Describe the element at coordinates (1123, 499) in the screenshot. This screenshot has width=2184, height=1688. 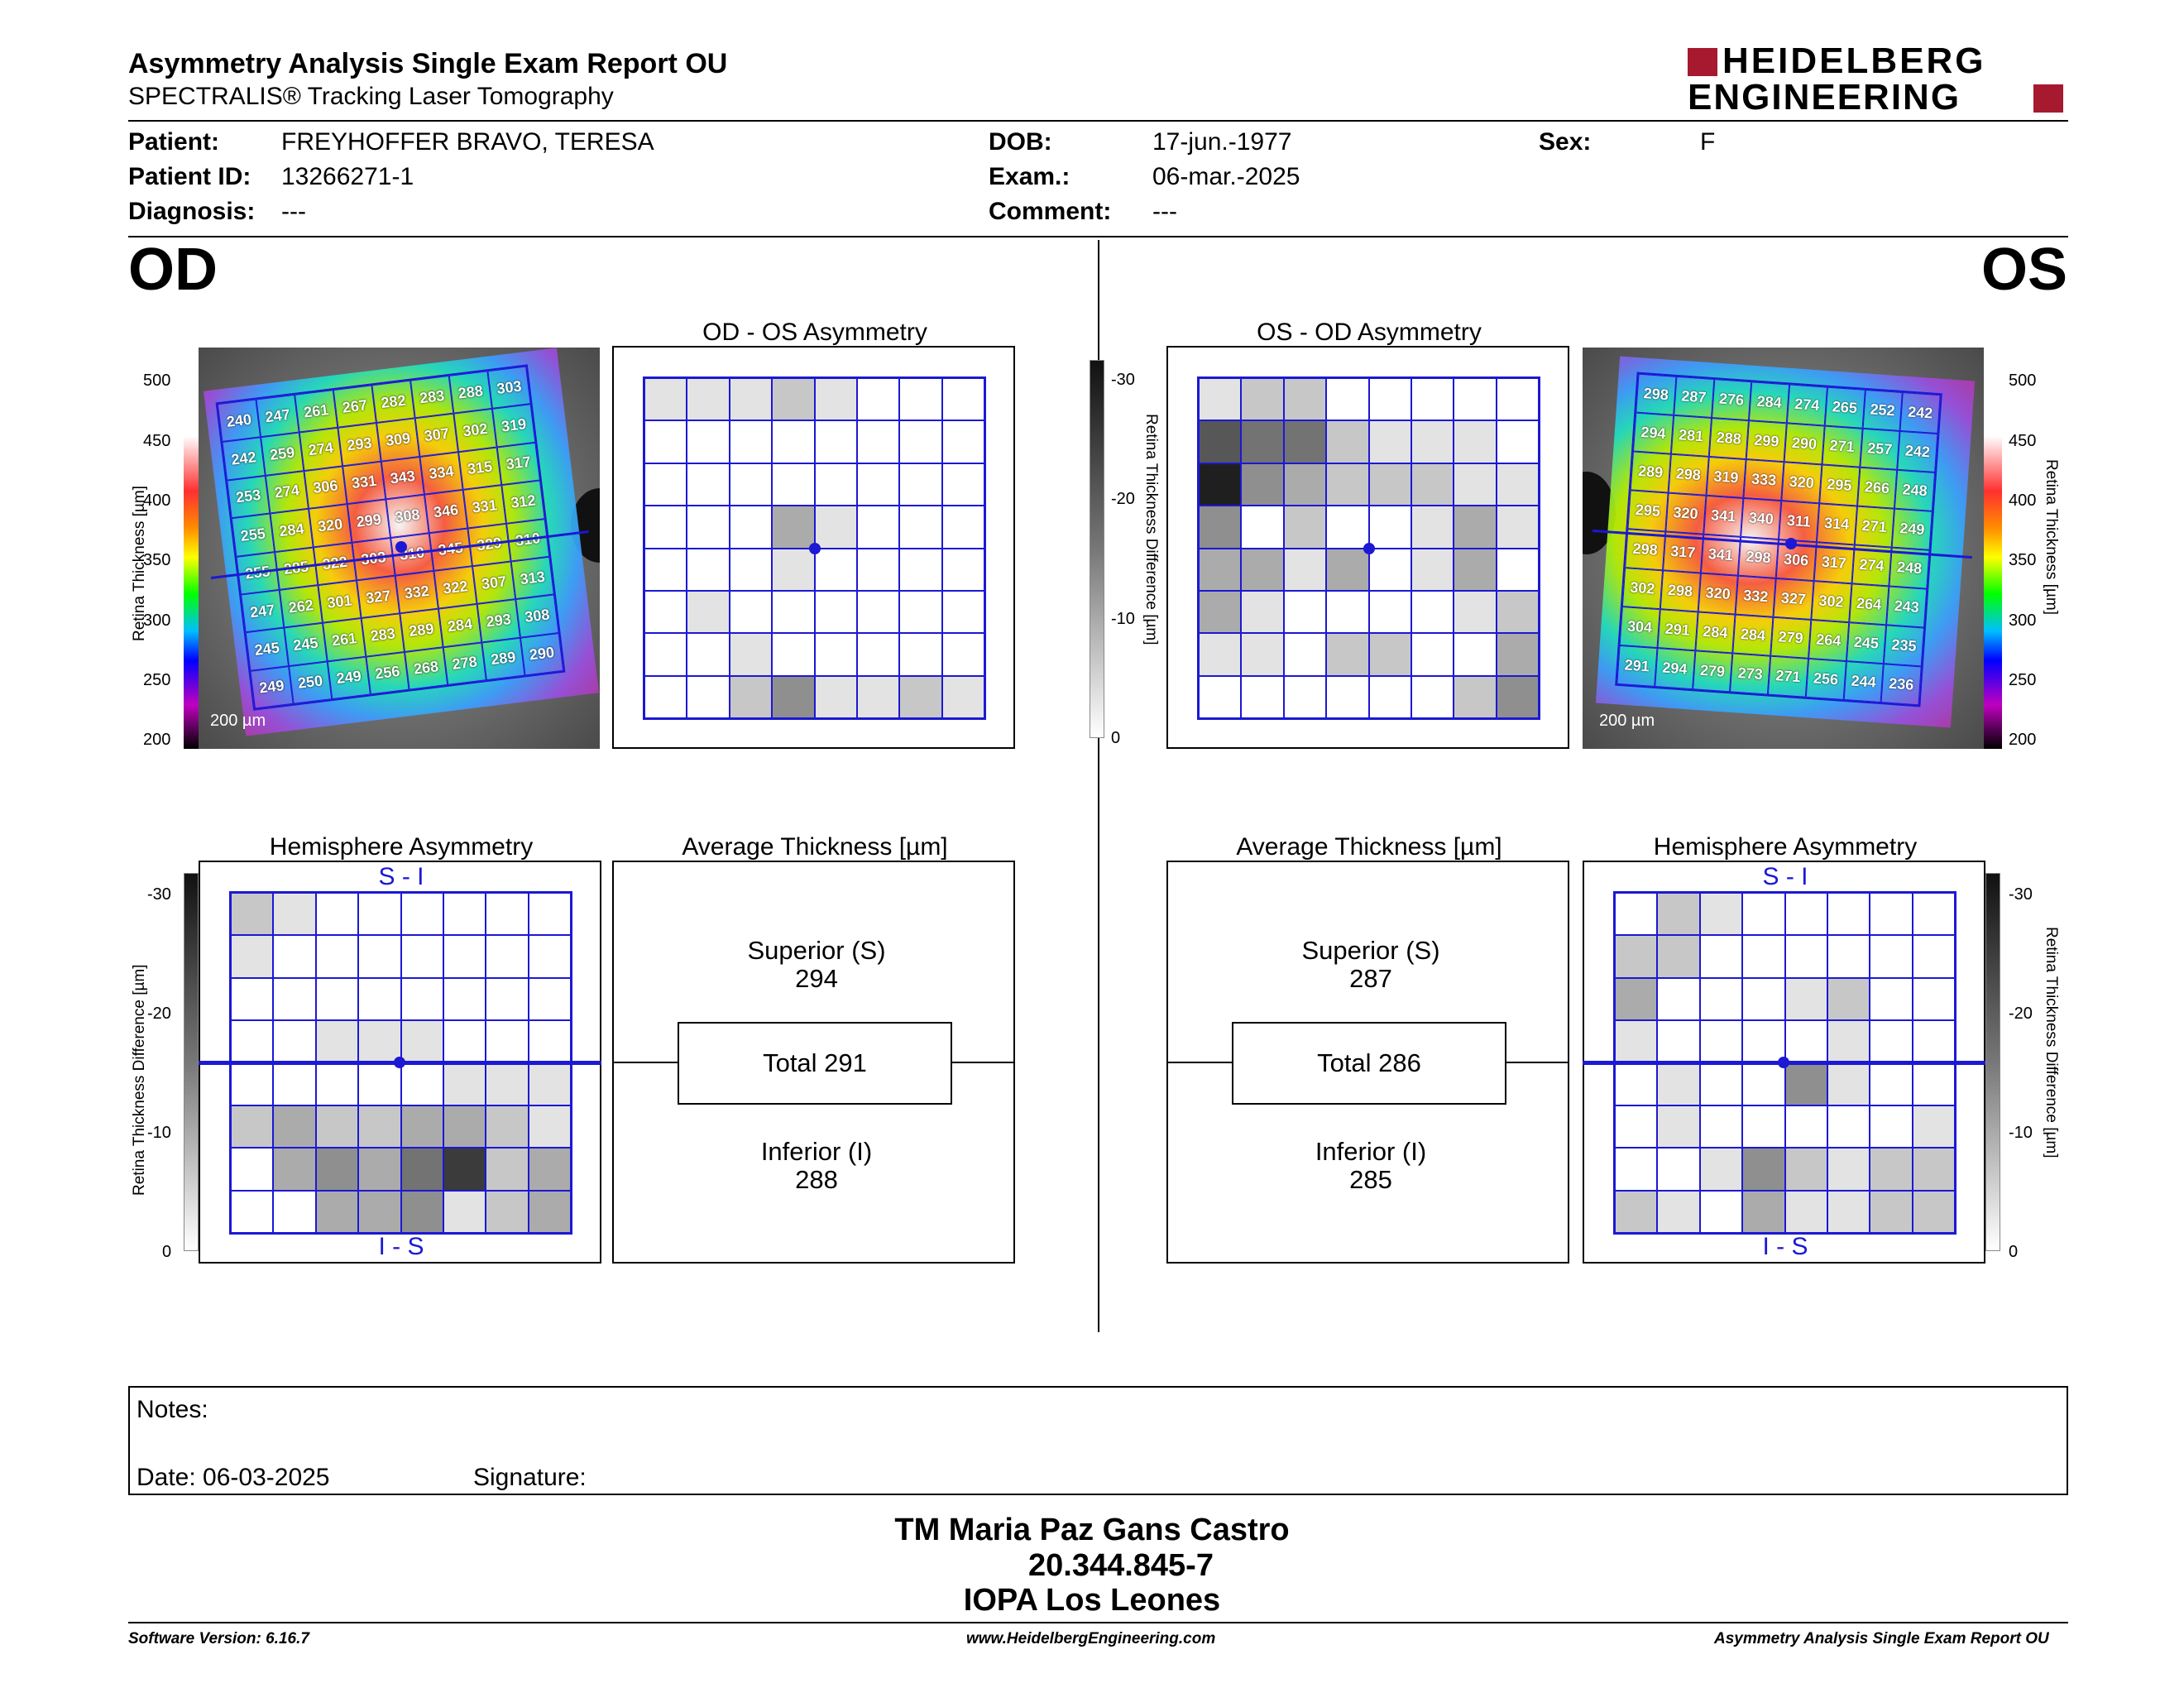
I see `center-diff-tick-1: -20` at that location.